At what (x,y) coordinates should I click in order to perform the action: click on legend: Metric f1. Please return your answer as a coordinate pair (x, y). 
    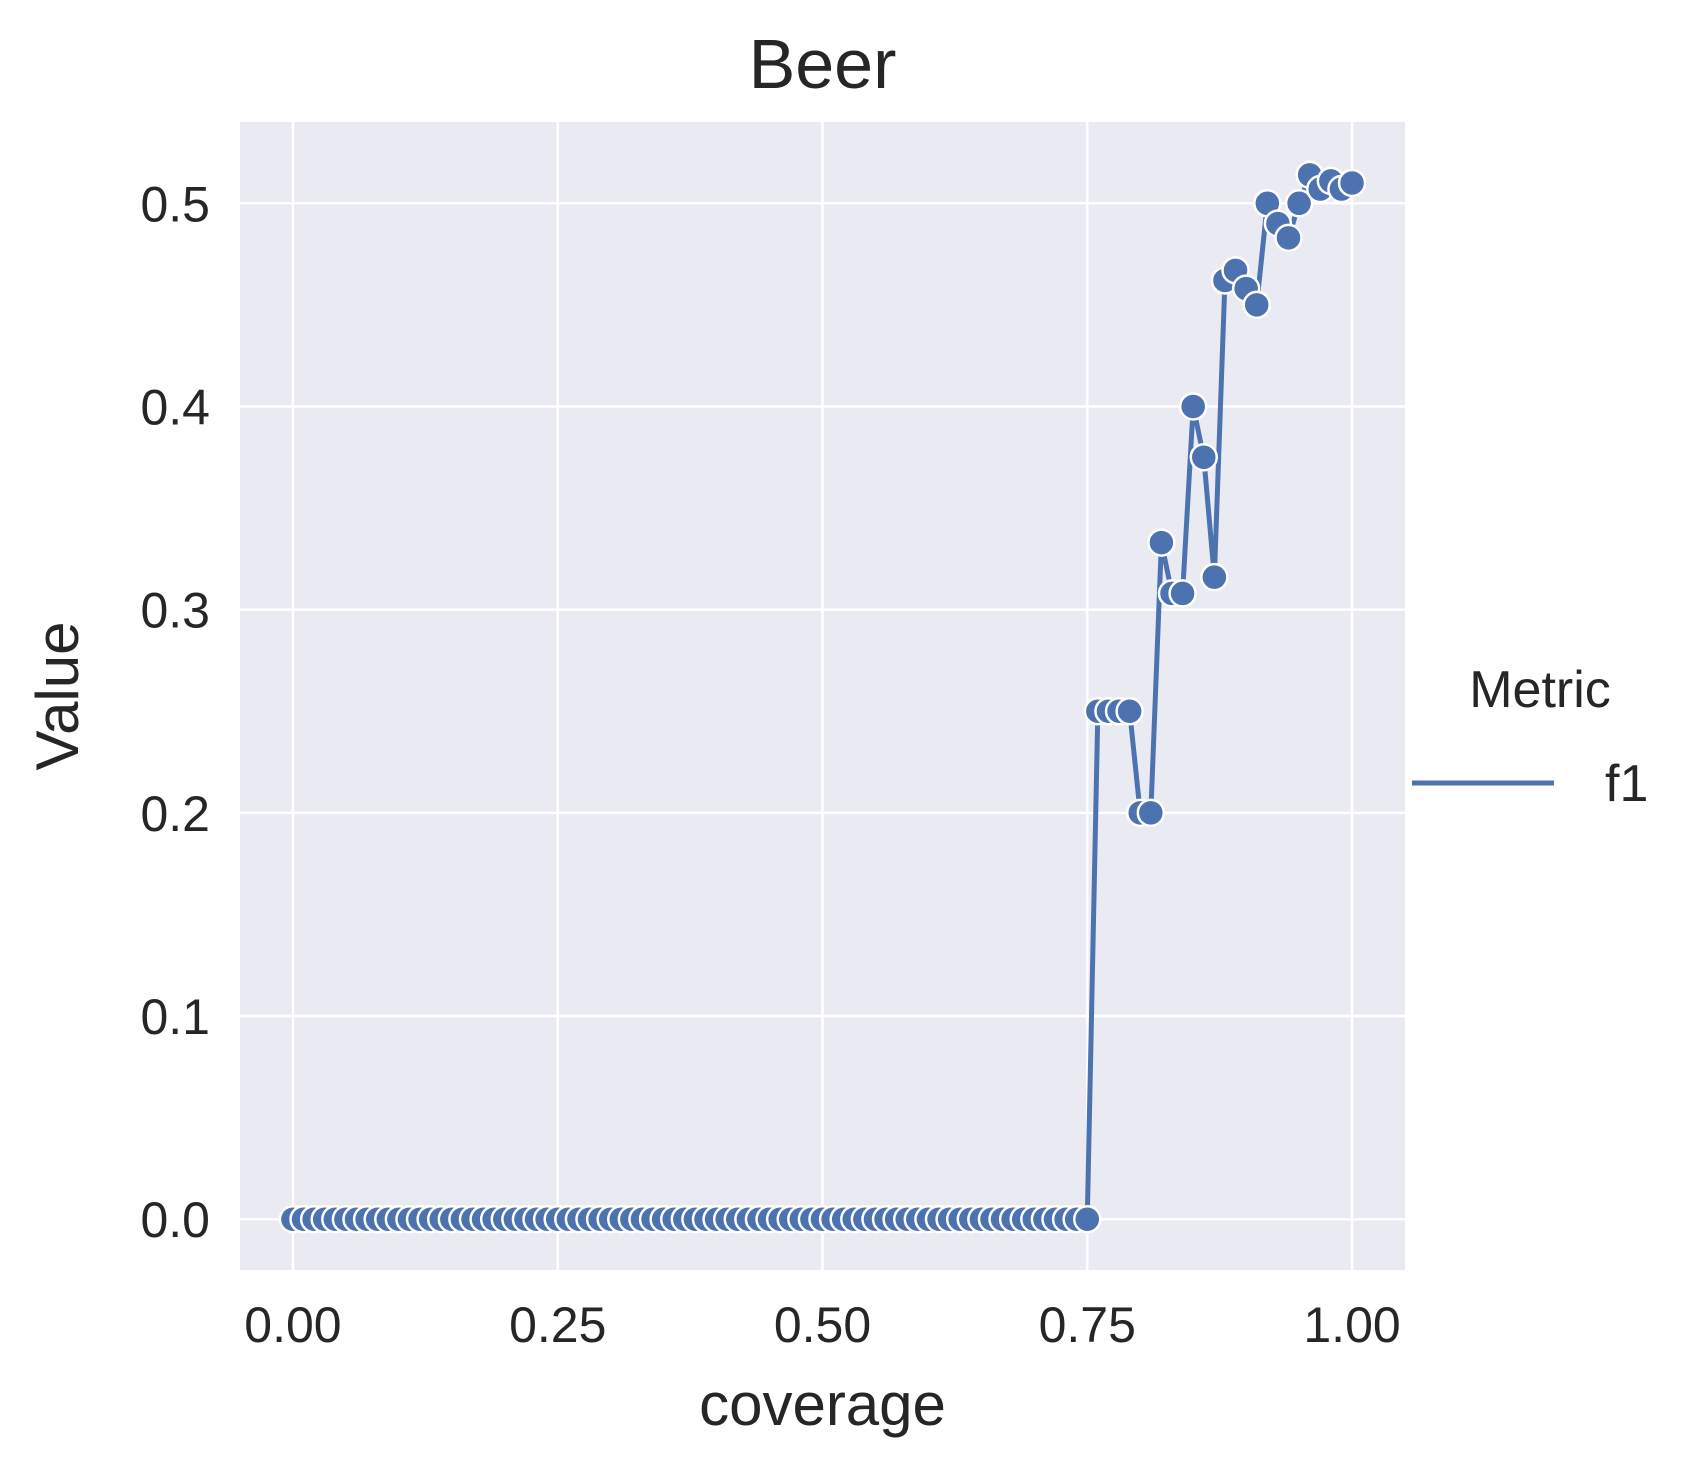
    Looking at the image, I should click on (1530, 737).